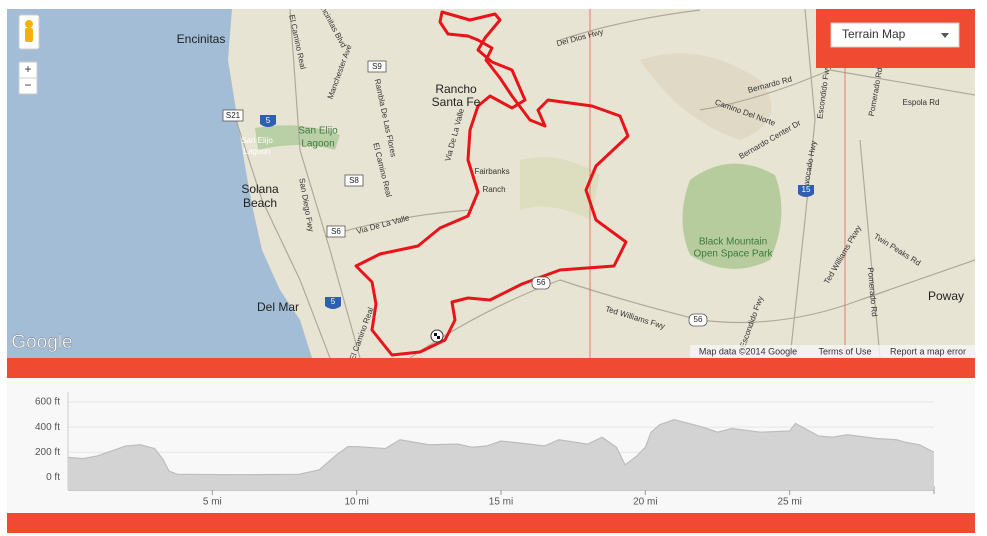 The image size is (987, 536). What do you see at coordinates (645, 502) in the screenshot?
I see `x-tick-label: 20 mi` at bounding box center [645, 502].